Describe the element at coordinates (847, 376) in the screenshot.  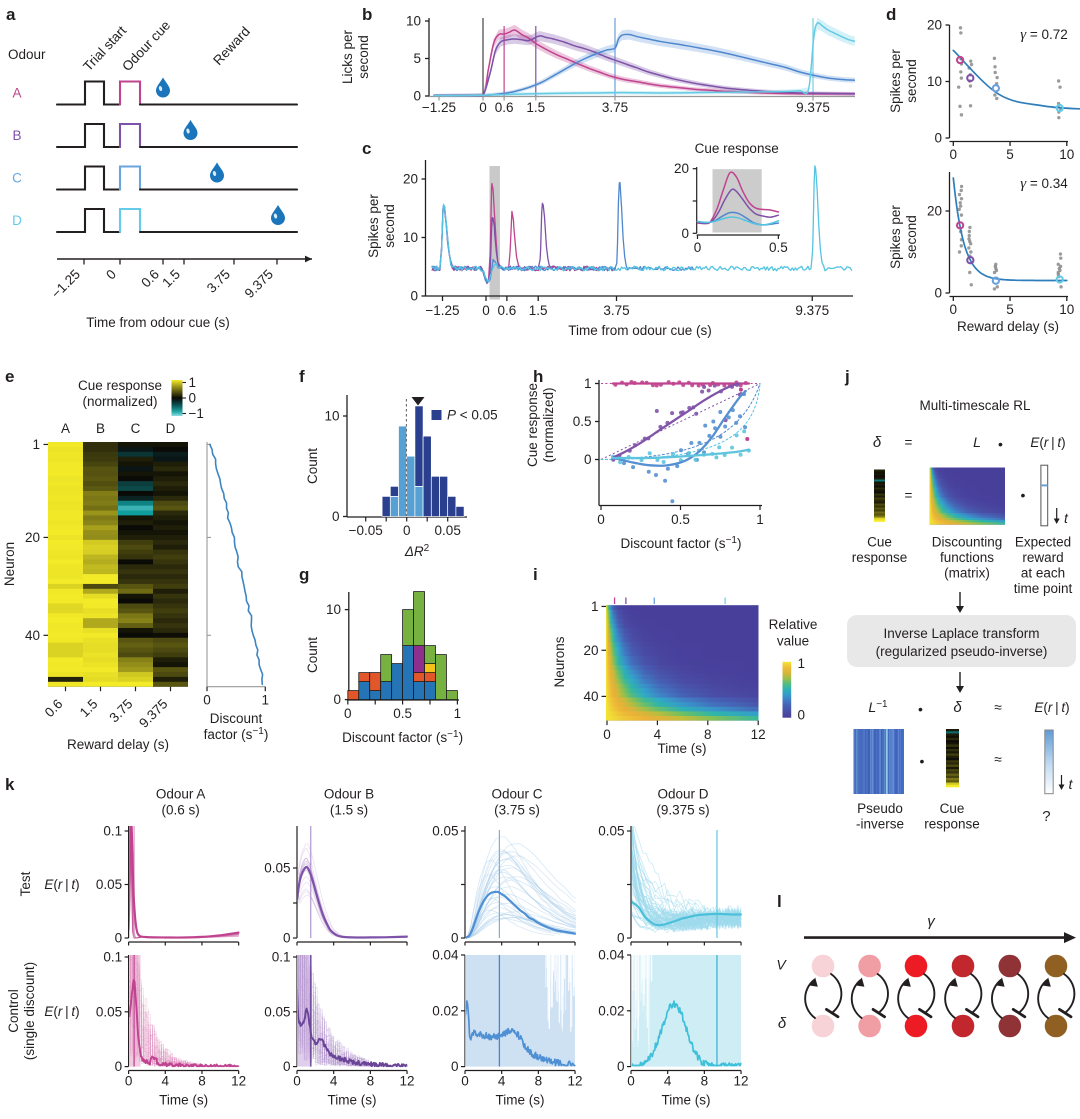
I see `svg-text: j` at that location.